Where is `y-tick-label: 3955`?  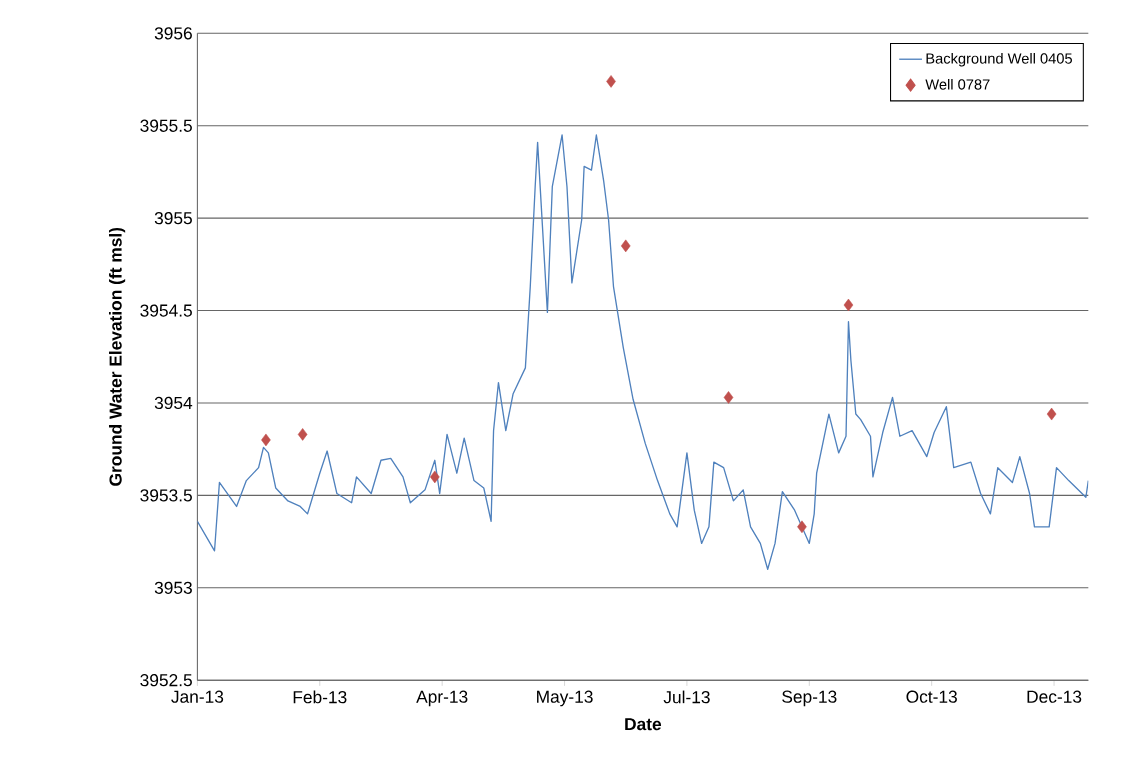 y-tick-label: 3955 is located at coordinates (173, 218).